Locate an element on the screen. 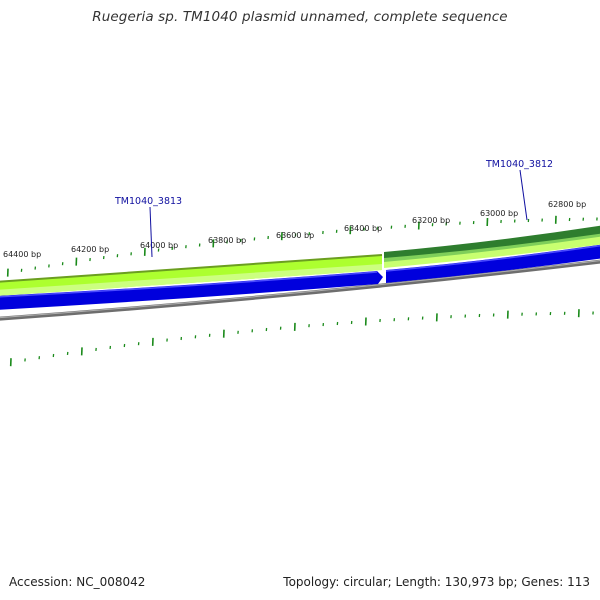 The width and height of the screenshot is (600, 600). inner-gc-ticks is located at coordinates (301, 338).